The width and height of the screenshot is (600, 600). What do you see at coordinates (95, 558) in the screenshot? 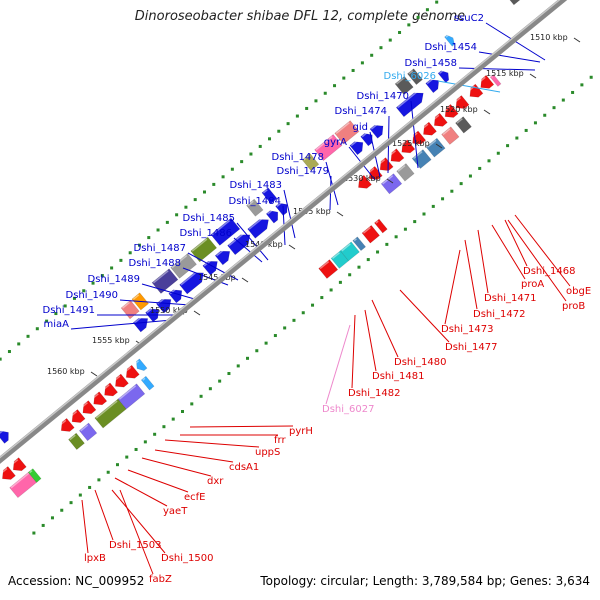
I see `gene-label-lpxb: lpxB` at bounding box center [95, 558].